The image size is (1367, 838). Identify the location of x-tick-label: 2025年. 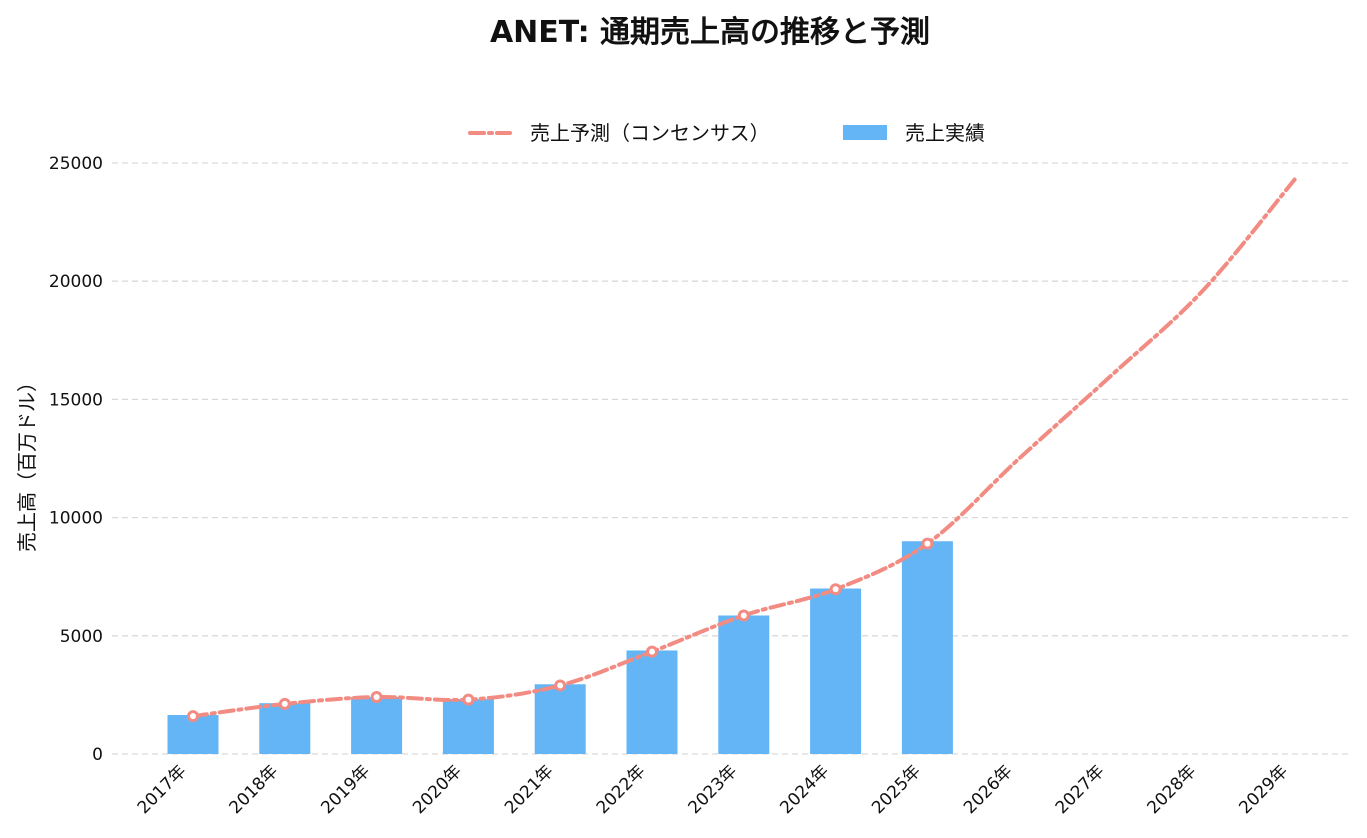
(896, 789).